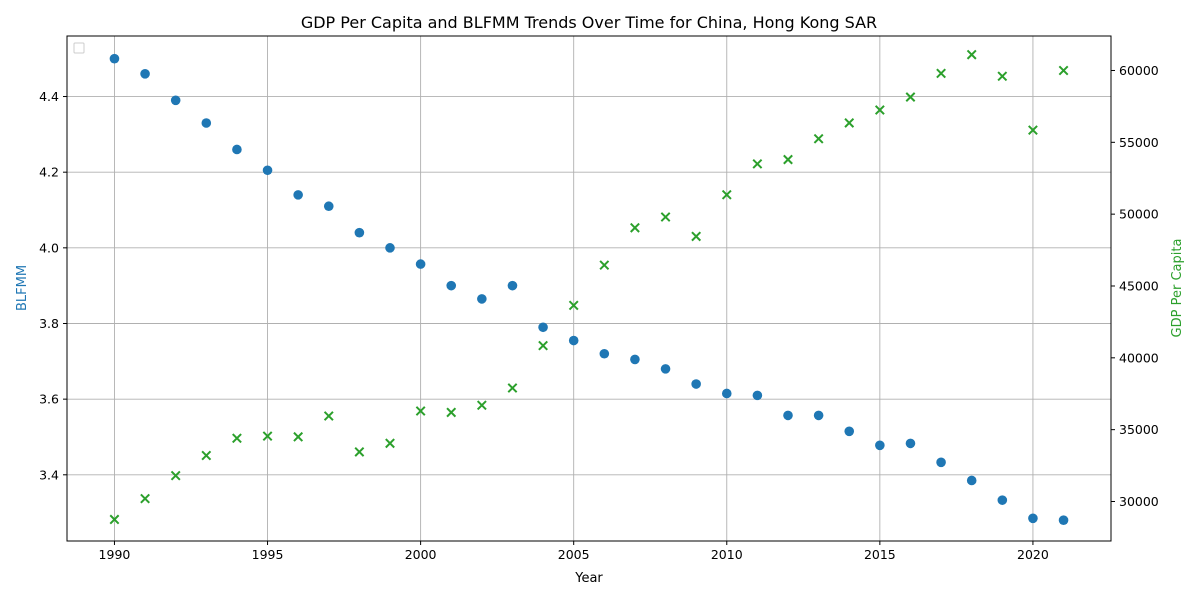 This screenshot has width=1200, height=600. What do you see at coordinates (1139, 501) in the screenshot?
I see `right-y-tick-label: 30000` at bounding box center [1139, 501].